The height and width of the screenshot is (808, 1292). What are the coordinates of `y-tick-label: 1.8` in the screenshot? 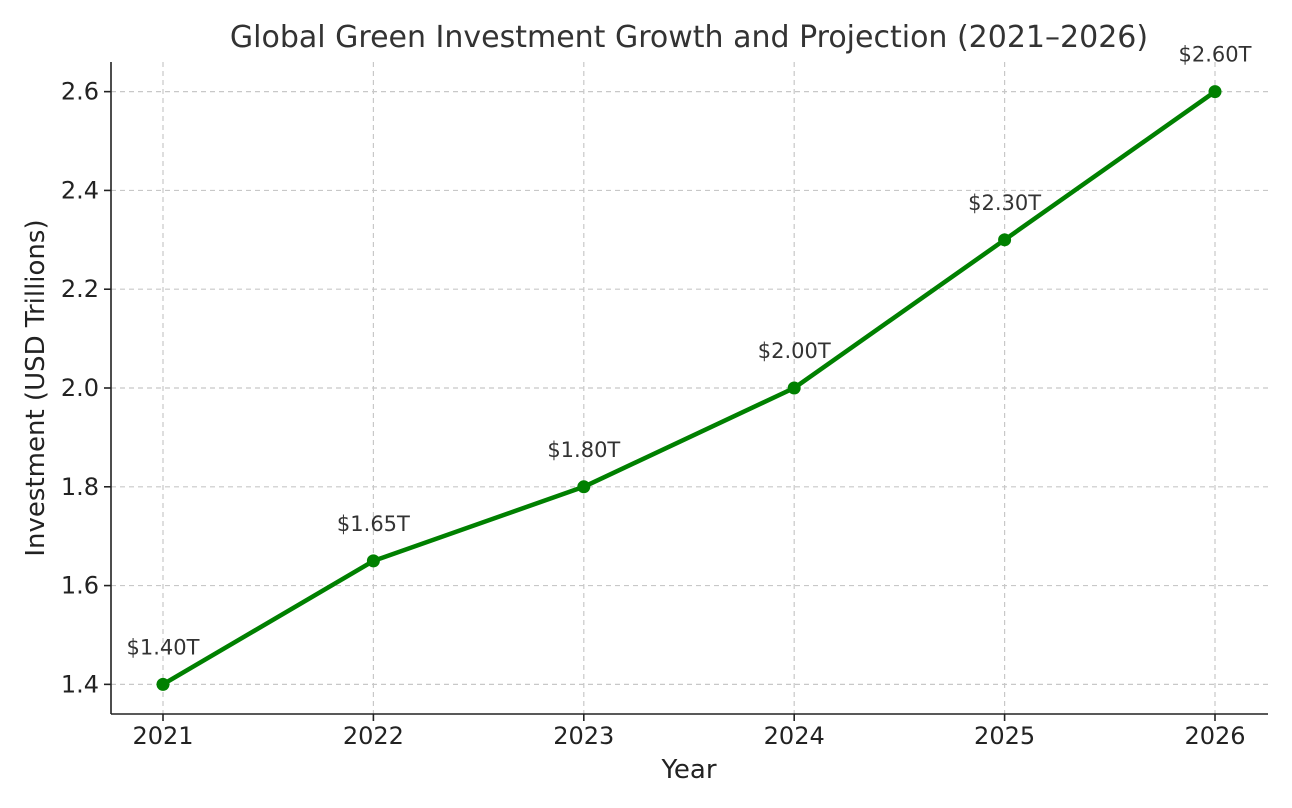 It's located at (80, 487).